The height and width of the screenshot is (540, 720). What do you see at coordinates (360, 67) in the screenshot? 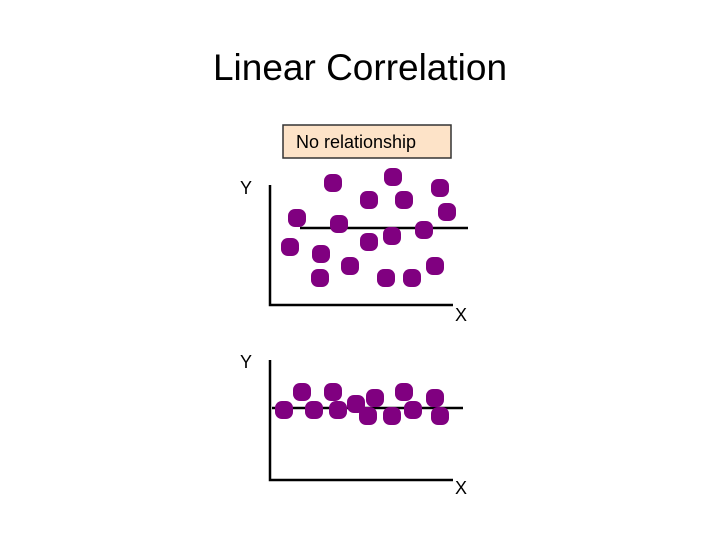
I see `title: Linear Correlation` at bounding box center [360, 67].